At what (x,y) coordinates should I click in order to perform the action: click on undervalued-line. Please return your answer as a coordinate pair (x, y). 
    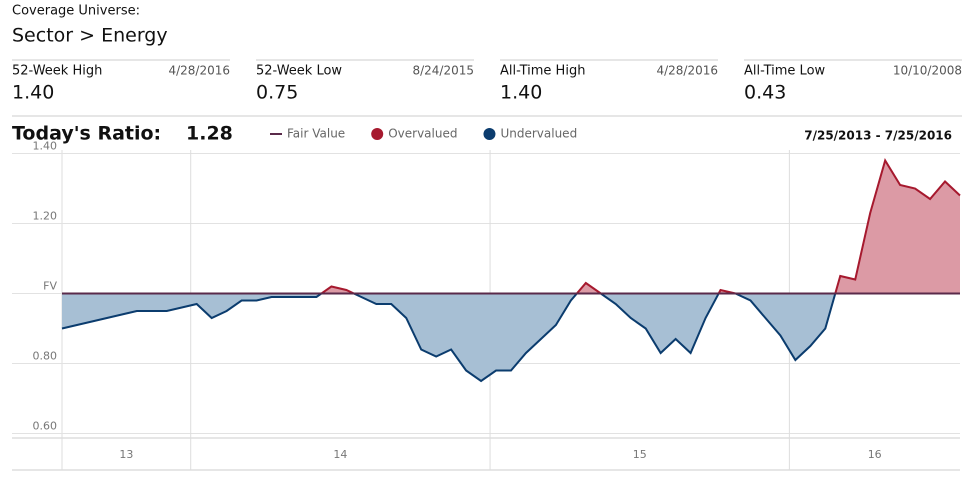
    Looking at the image, I should click on (449, 338).